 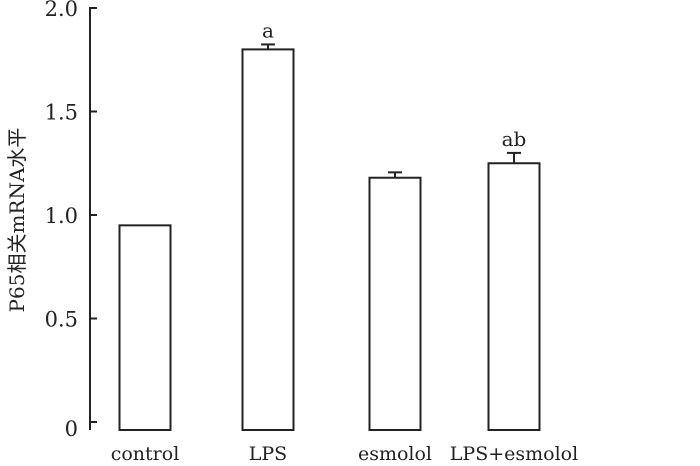 What do you see at coordinates (61, 320) in the screenshot?
I see `y-tick-label: 0.5` at bounding box center [61, 320].